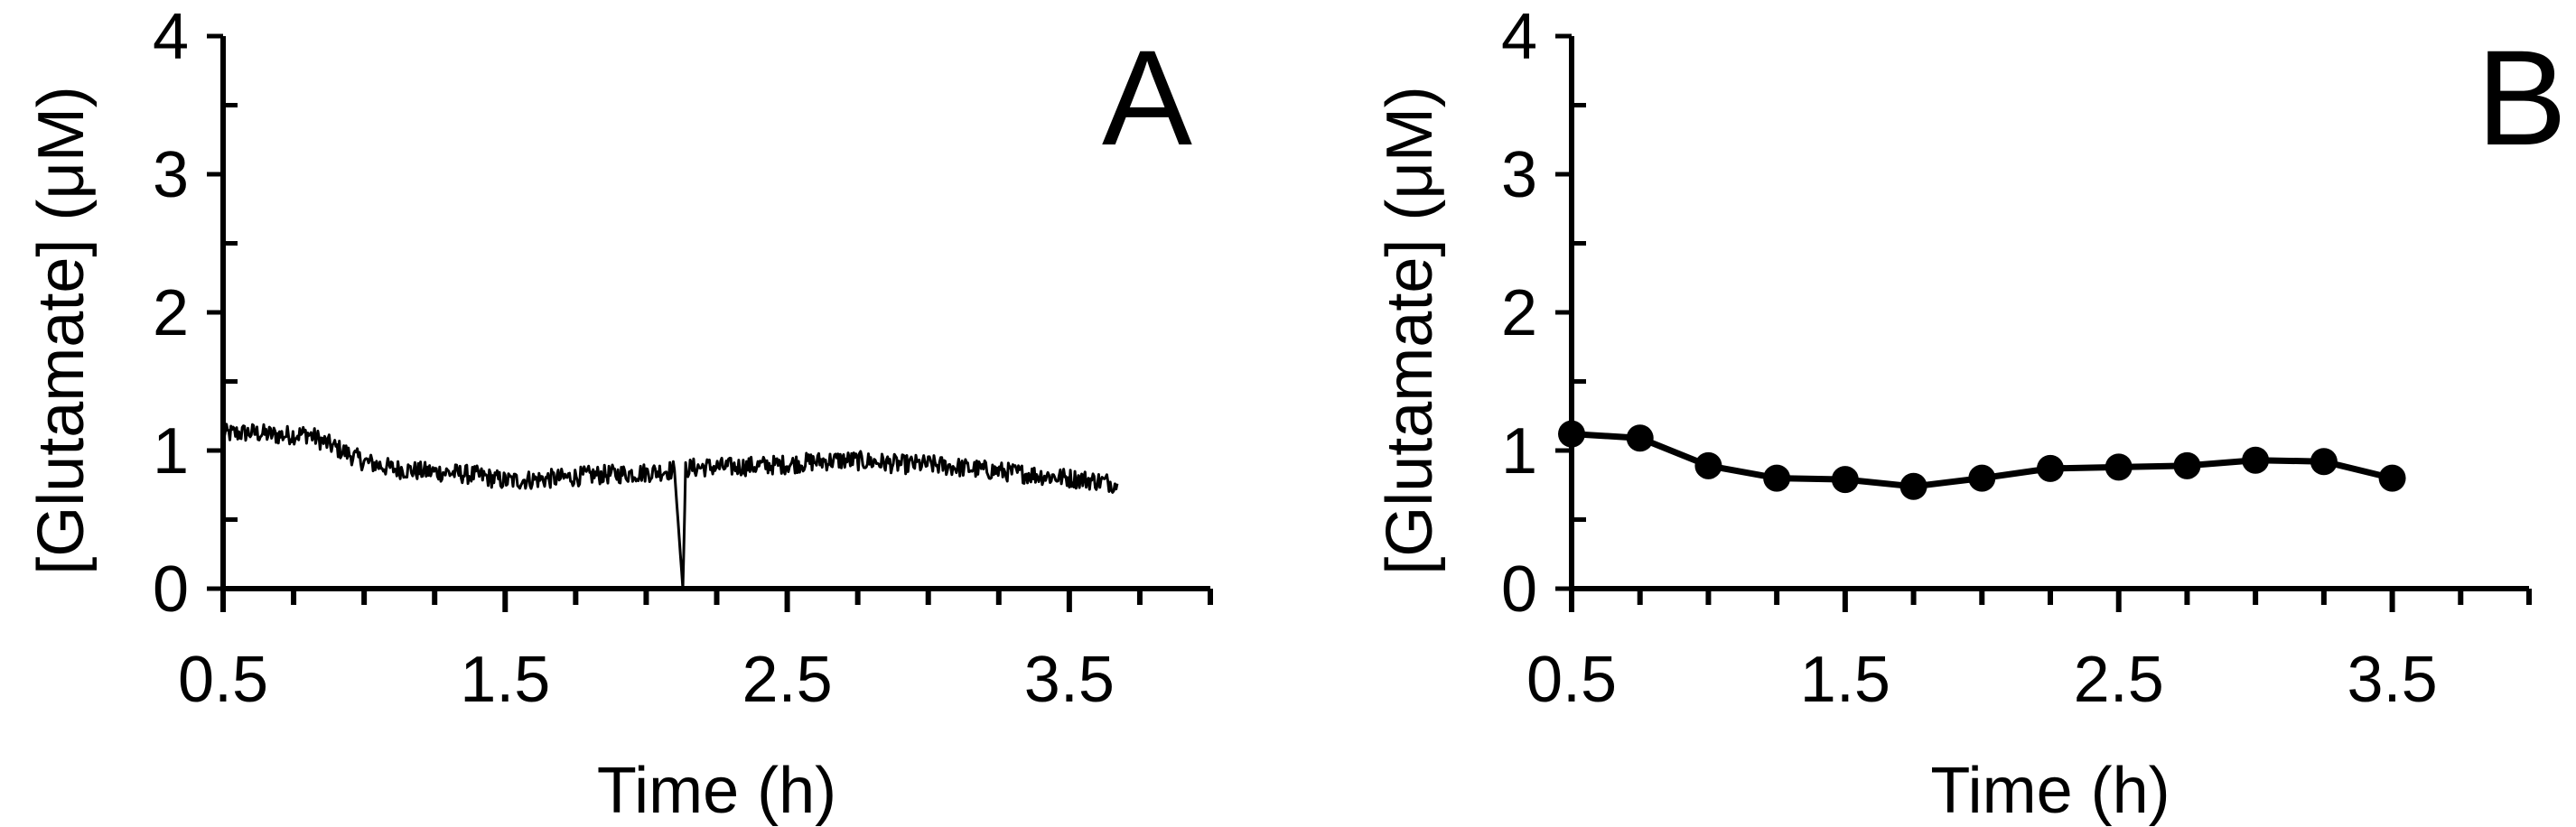  Describe the element at coordinates (695, 652) in the screenshot. I see `x-ticks-a: 0.5 1.5 2.5 3.5` at that location.